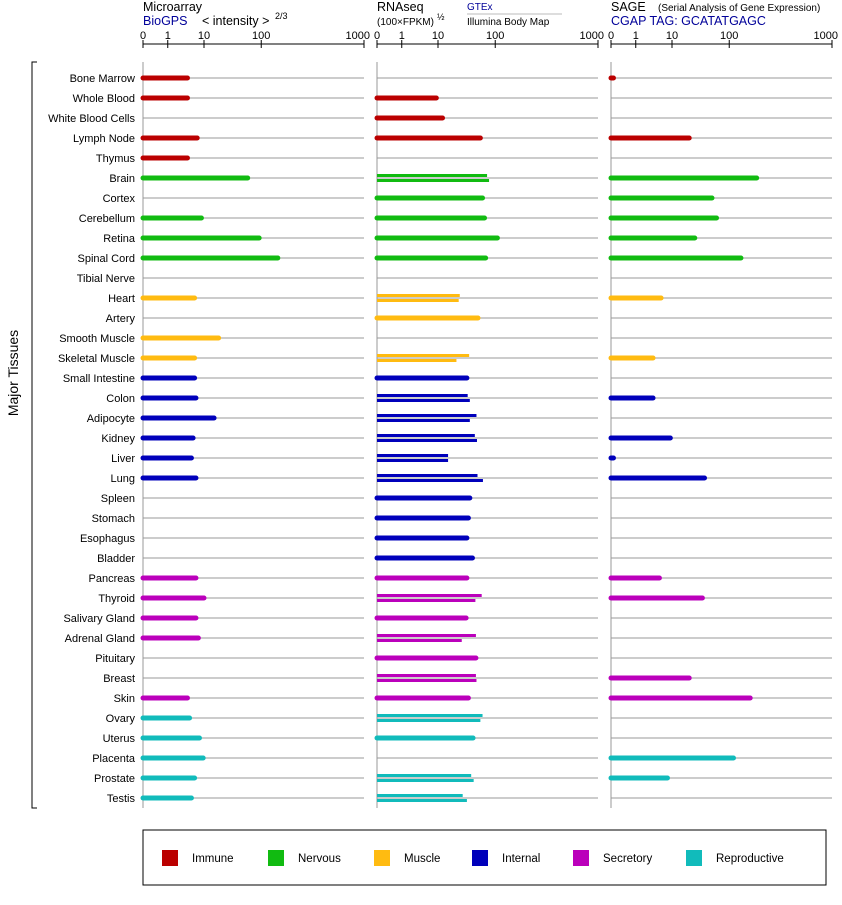  What do you see at coordinates (111, 419) in the screenshot?
I see `tissue-label-adipocyte: Adipocyte` at bounding box center [111, 419].